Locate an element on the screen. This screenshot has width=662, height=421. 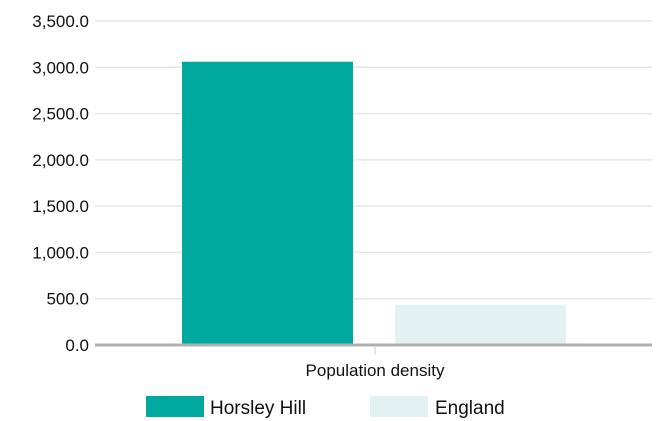
y-tick-label: 1,000.0 is located at coordinates (60, 252).